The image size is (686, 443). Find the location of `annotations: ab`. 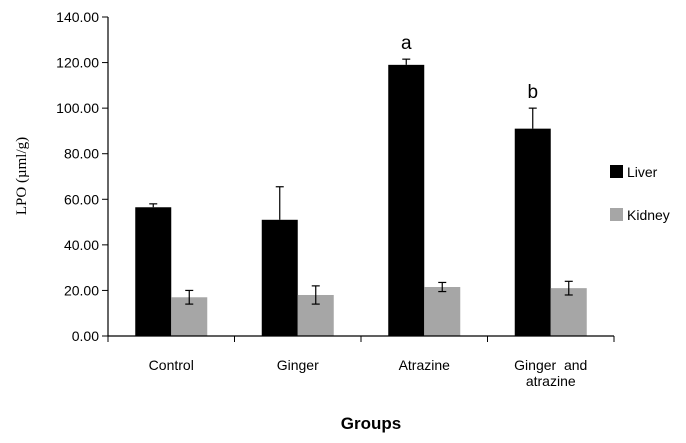

annotations: ab is located at coordinates (469, 68).